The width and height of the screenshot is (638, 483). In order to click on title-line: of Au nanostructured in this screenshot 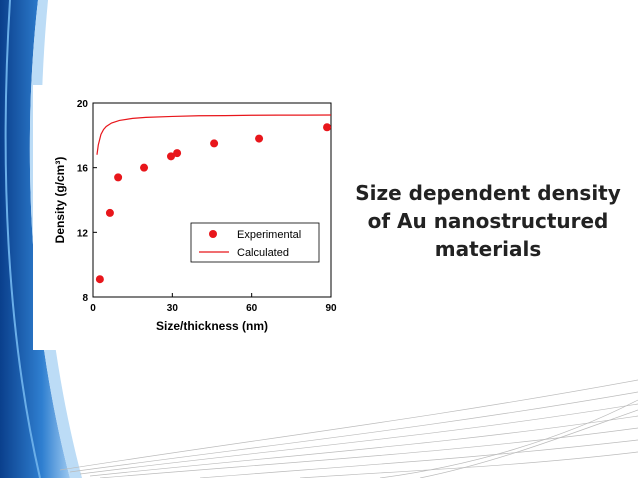, I will do `click(488, 221)`.